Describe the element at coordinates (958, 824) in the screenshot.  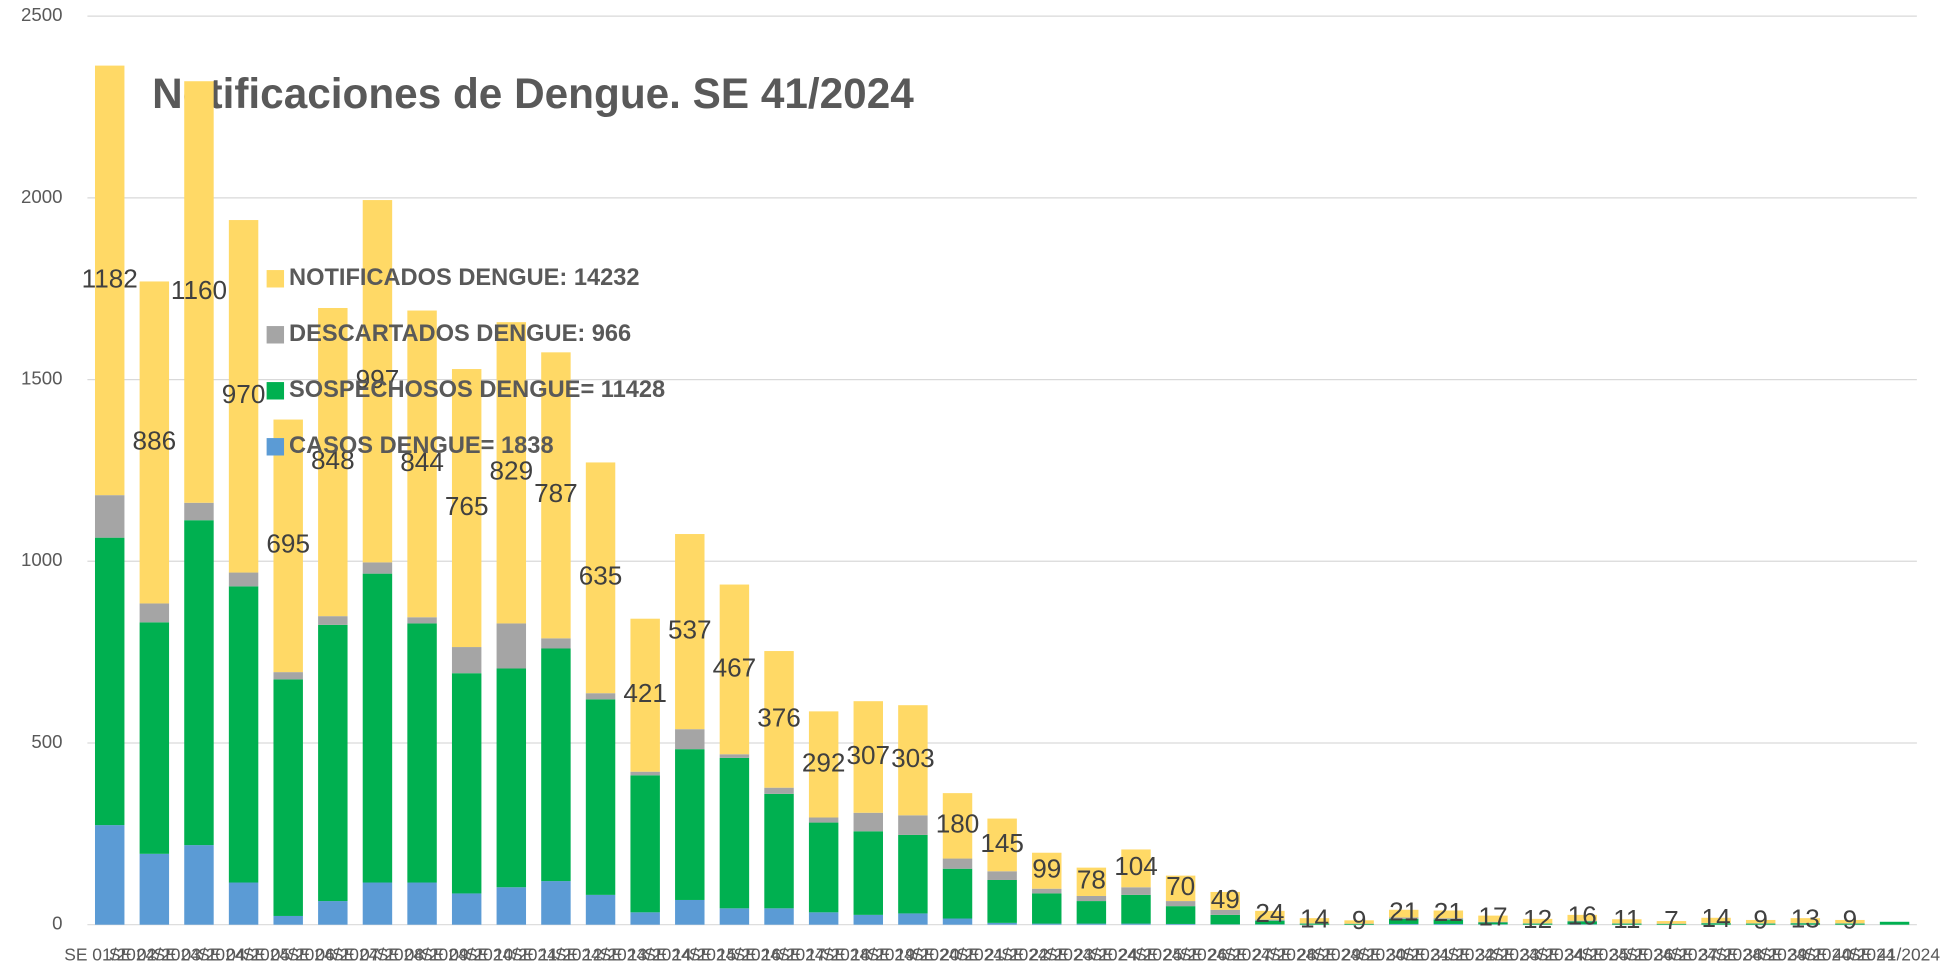
I see `data-label: 180` at that location.